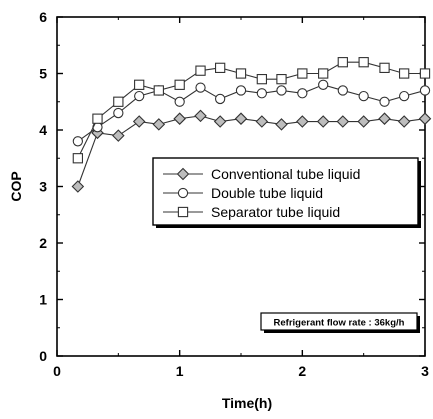  Describe the element at coordinates (183, 193) in the screenshot. I see `legend-marker-circle` at that location.